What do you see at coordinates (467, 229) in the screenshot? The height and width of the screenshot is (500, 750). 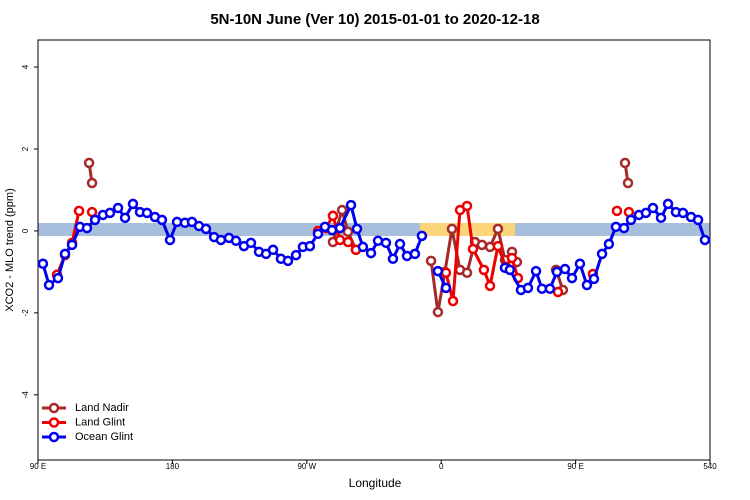 I see `land-band` at bounding box center [467, 229].